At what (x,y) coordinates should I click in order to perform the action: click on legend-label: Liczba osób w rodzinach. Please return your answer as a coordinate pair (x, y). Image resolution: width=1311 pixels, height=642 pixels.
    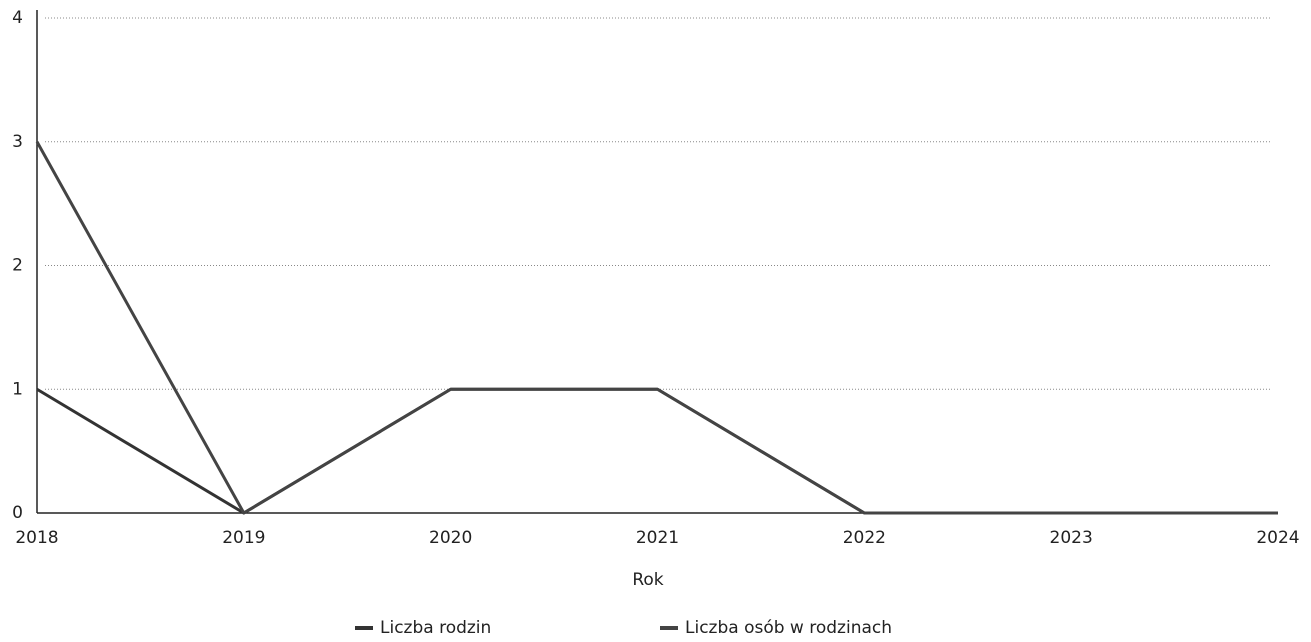
    Looking at the image, I should click on (788, 628).